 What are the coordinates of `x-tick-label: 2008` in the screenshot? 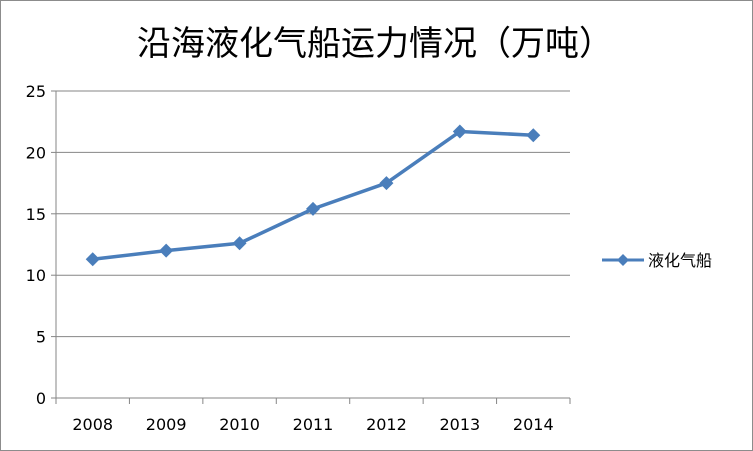 It's located at (92, 424).